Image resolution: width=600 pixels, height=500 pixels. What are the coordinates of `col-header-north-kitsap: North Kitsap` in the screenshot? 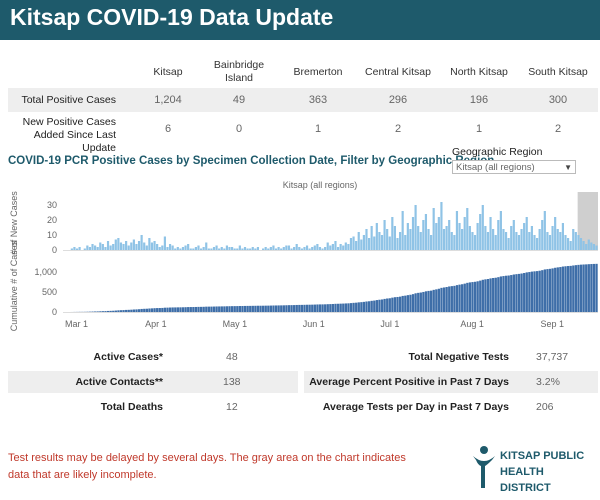 It's located at (479, 72).